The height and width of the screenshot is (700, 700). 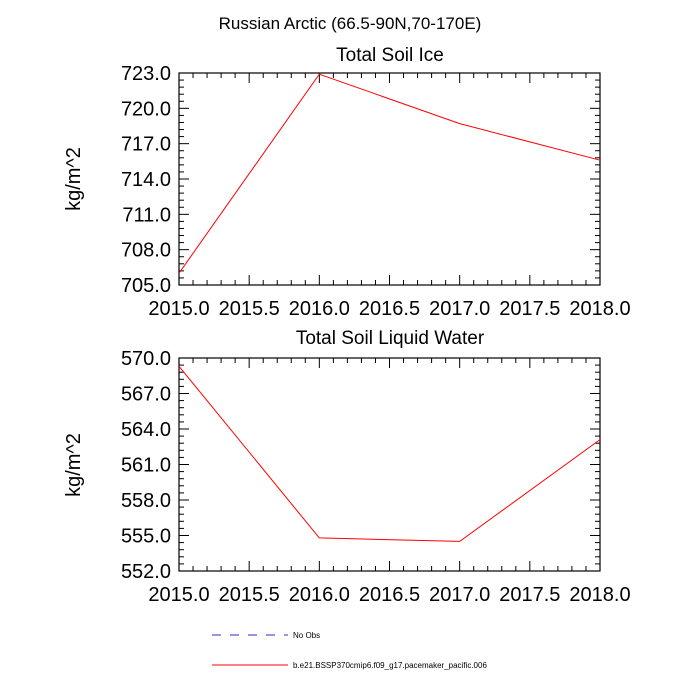 What do you see at coordinates (146, 251) in the screenshot?
I see `y-tick-label: 708.0` at bounding box center [146, 251].